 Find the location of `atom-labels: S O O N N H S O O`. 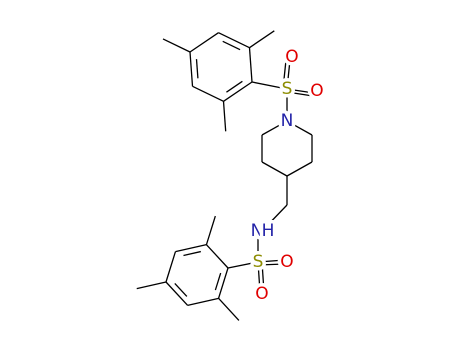

atom-labels: S O O N N H S O O is located at coordinates (287, 176).